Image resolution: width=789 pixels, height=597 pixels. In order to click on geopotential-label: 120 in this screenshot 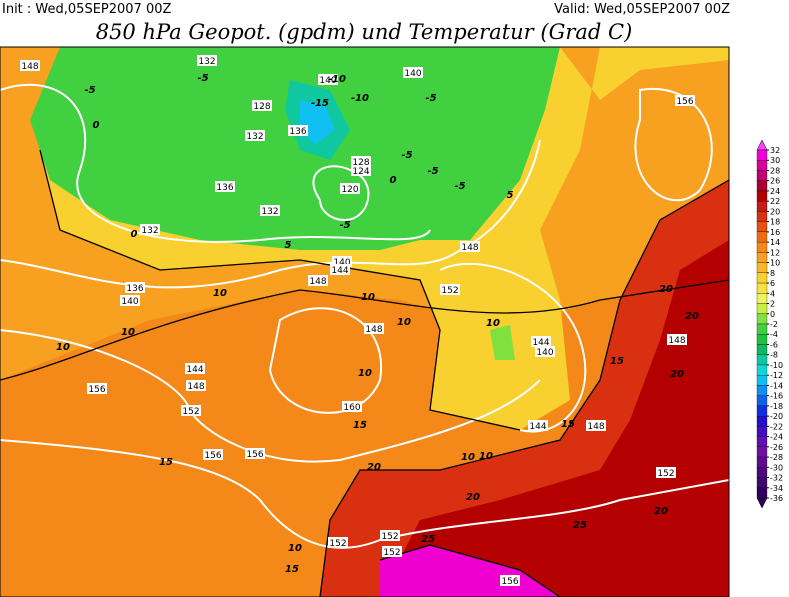, I will do `click(349, 190)`.